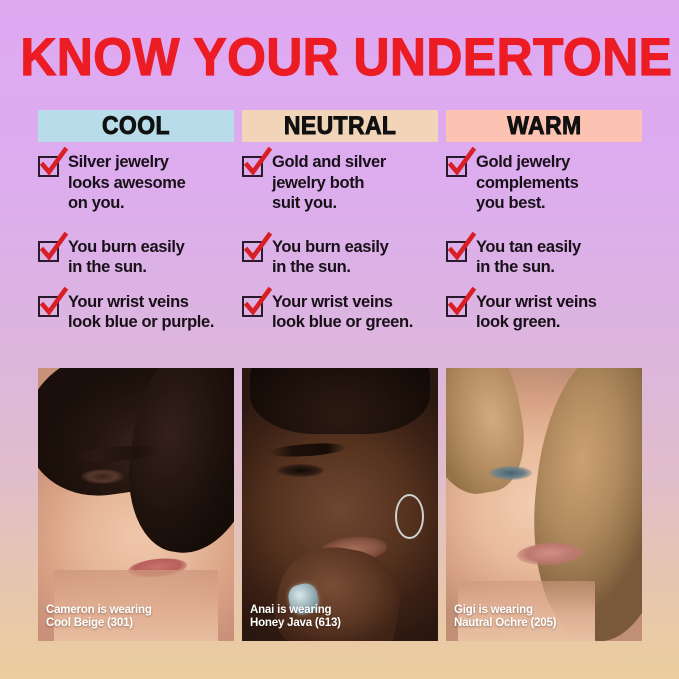 Image resolution: width=679 pixels, height=679 pixels. I want to click on checklist-item-label: Your wrist veins look blue or green., so click(342, 312).